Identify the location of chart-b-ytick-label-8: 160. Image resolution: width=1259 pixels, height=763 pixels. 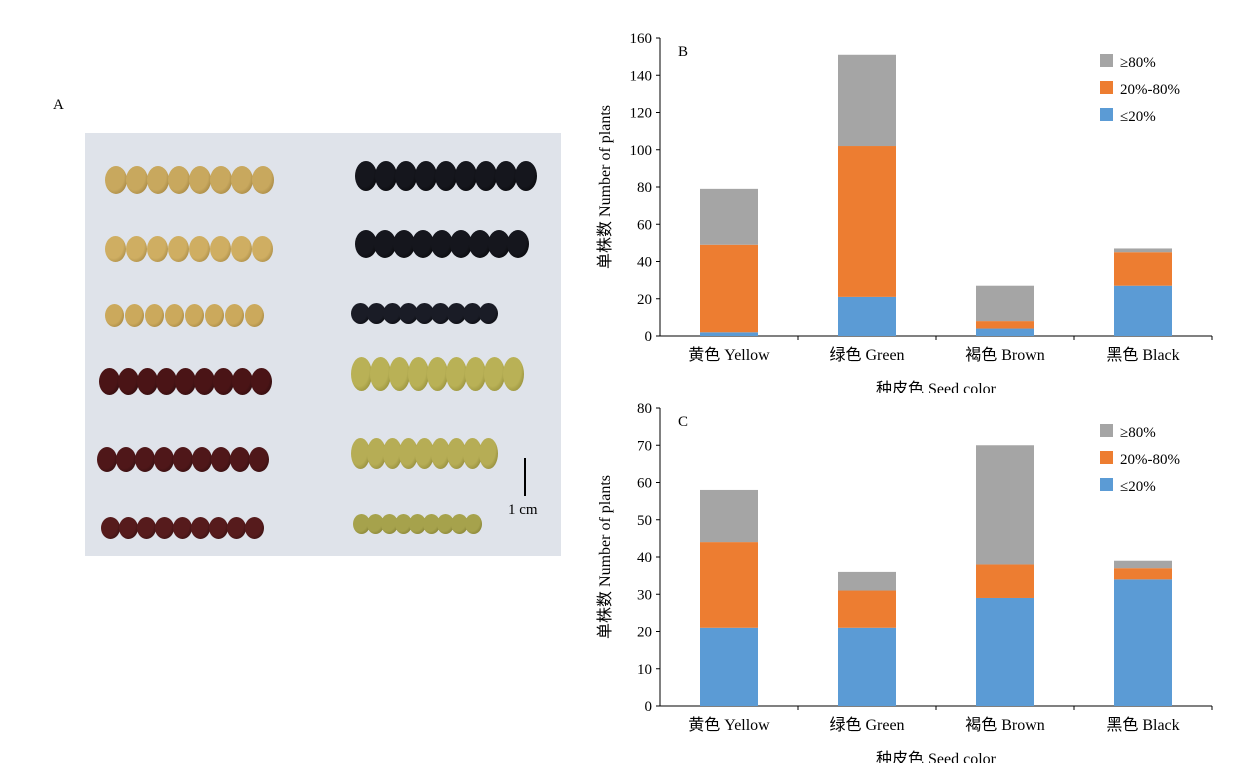
(641, 39).